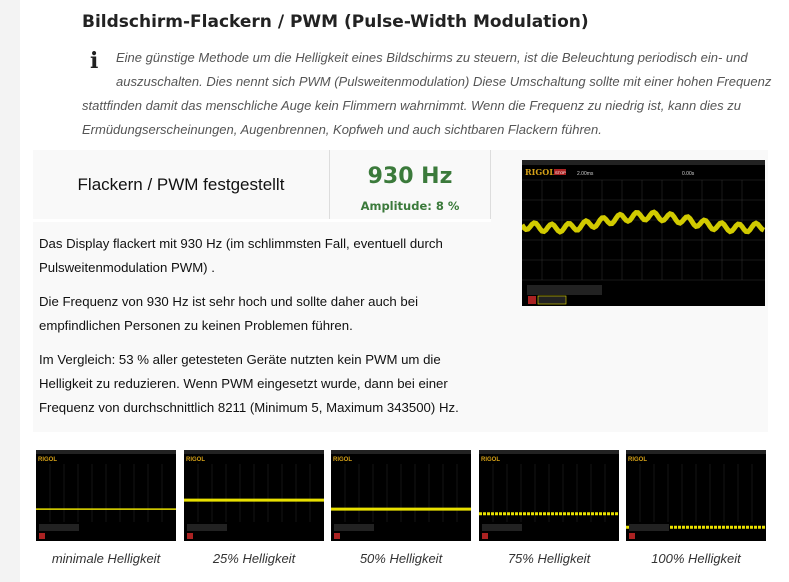 This screenshot has width=789, height=582. I want to click on thumbnail-item: RIGOL 25% Helligkeit, so click(254, 508).